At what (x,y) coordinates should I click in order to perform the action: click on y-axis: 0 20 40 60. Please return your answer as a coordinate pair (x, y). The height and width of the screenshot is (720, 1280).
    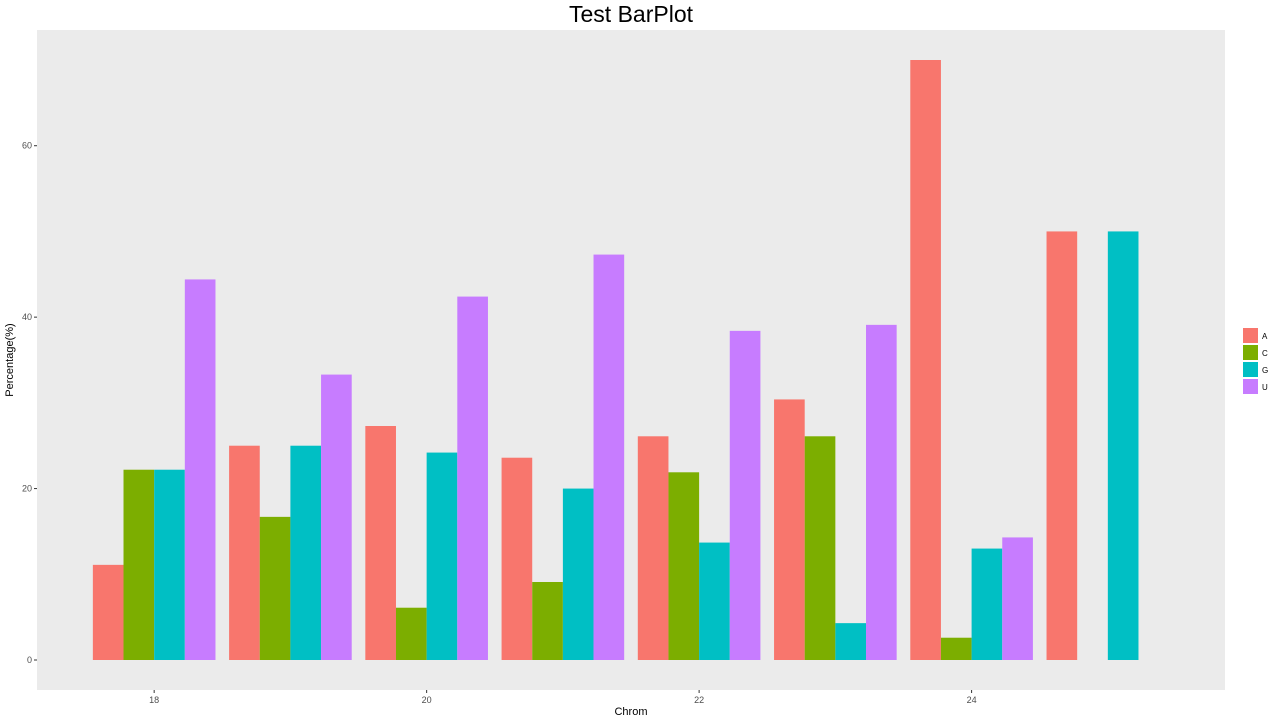
    Looking at the image, I should click on (29, 403).